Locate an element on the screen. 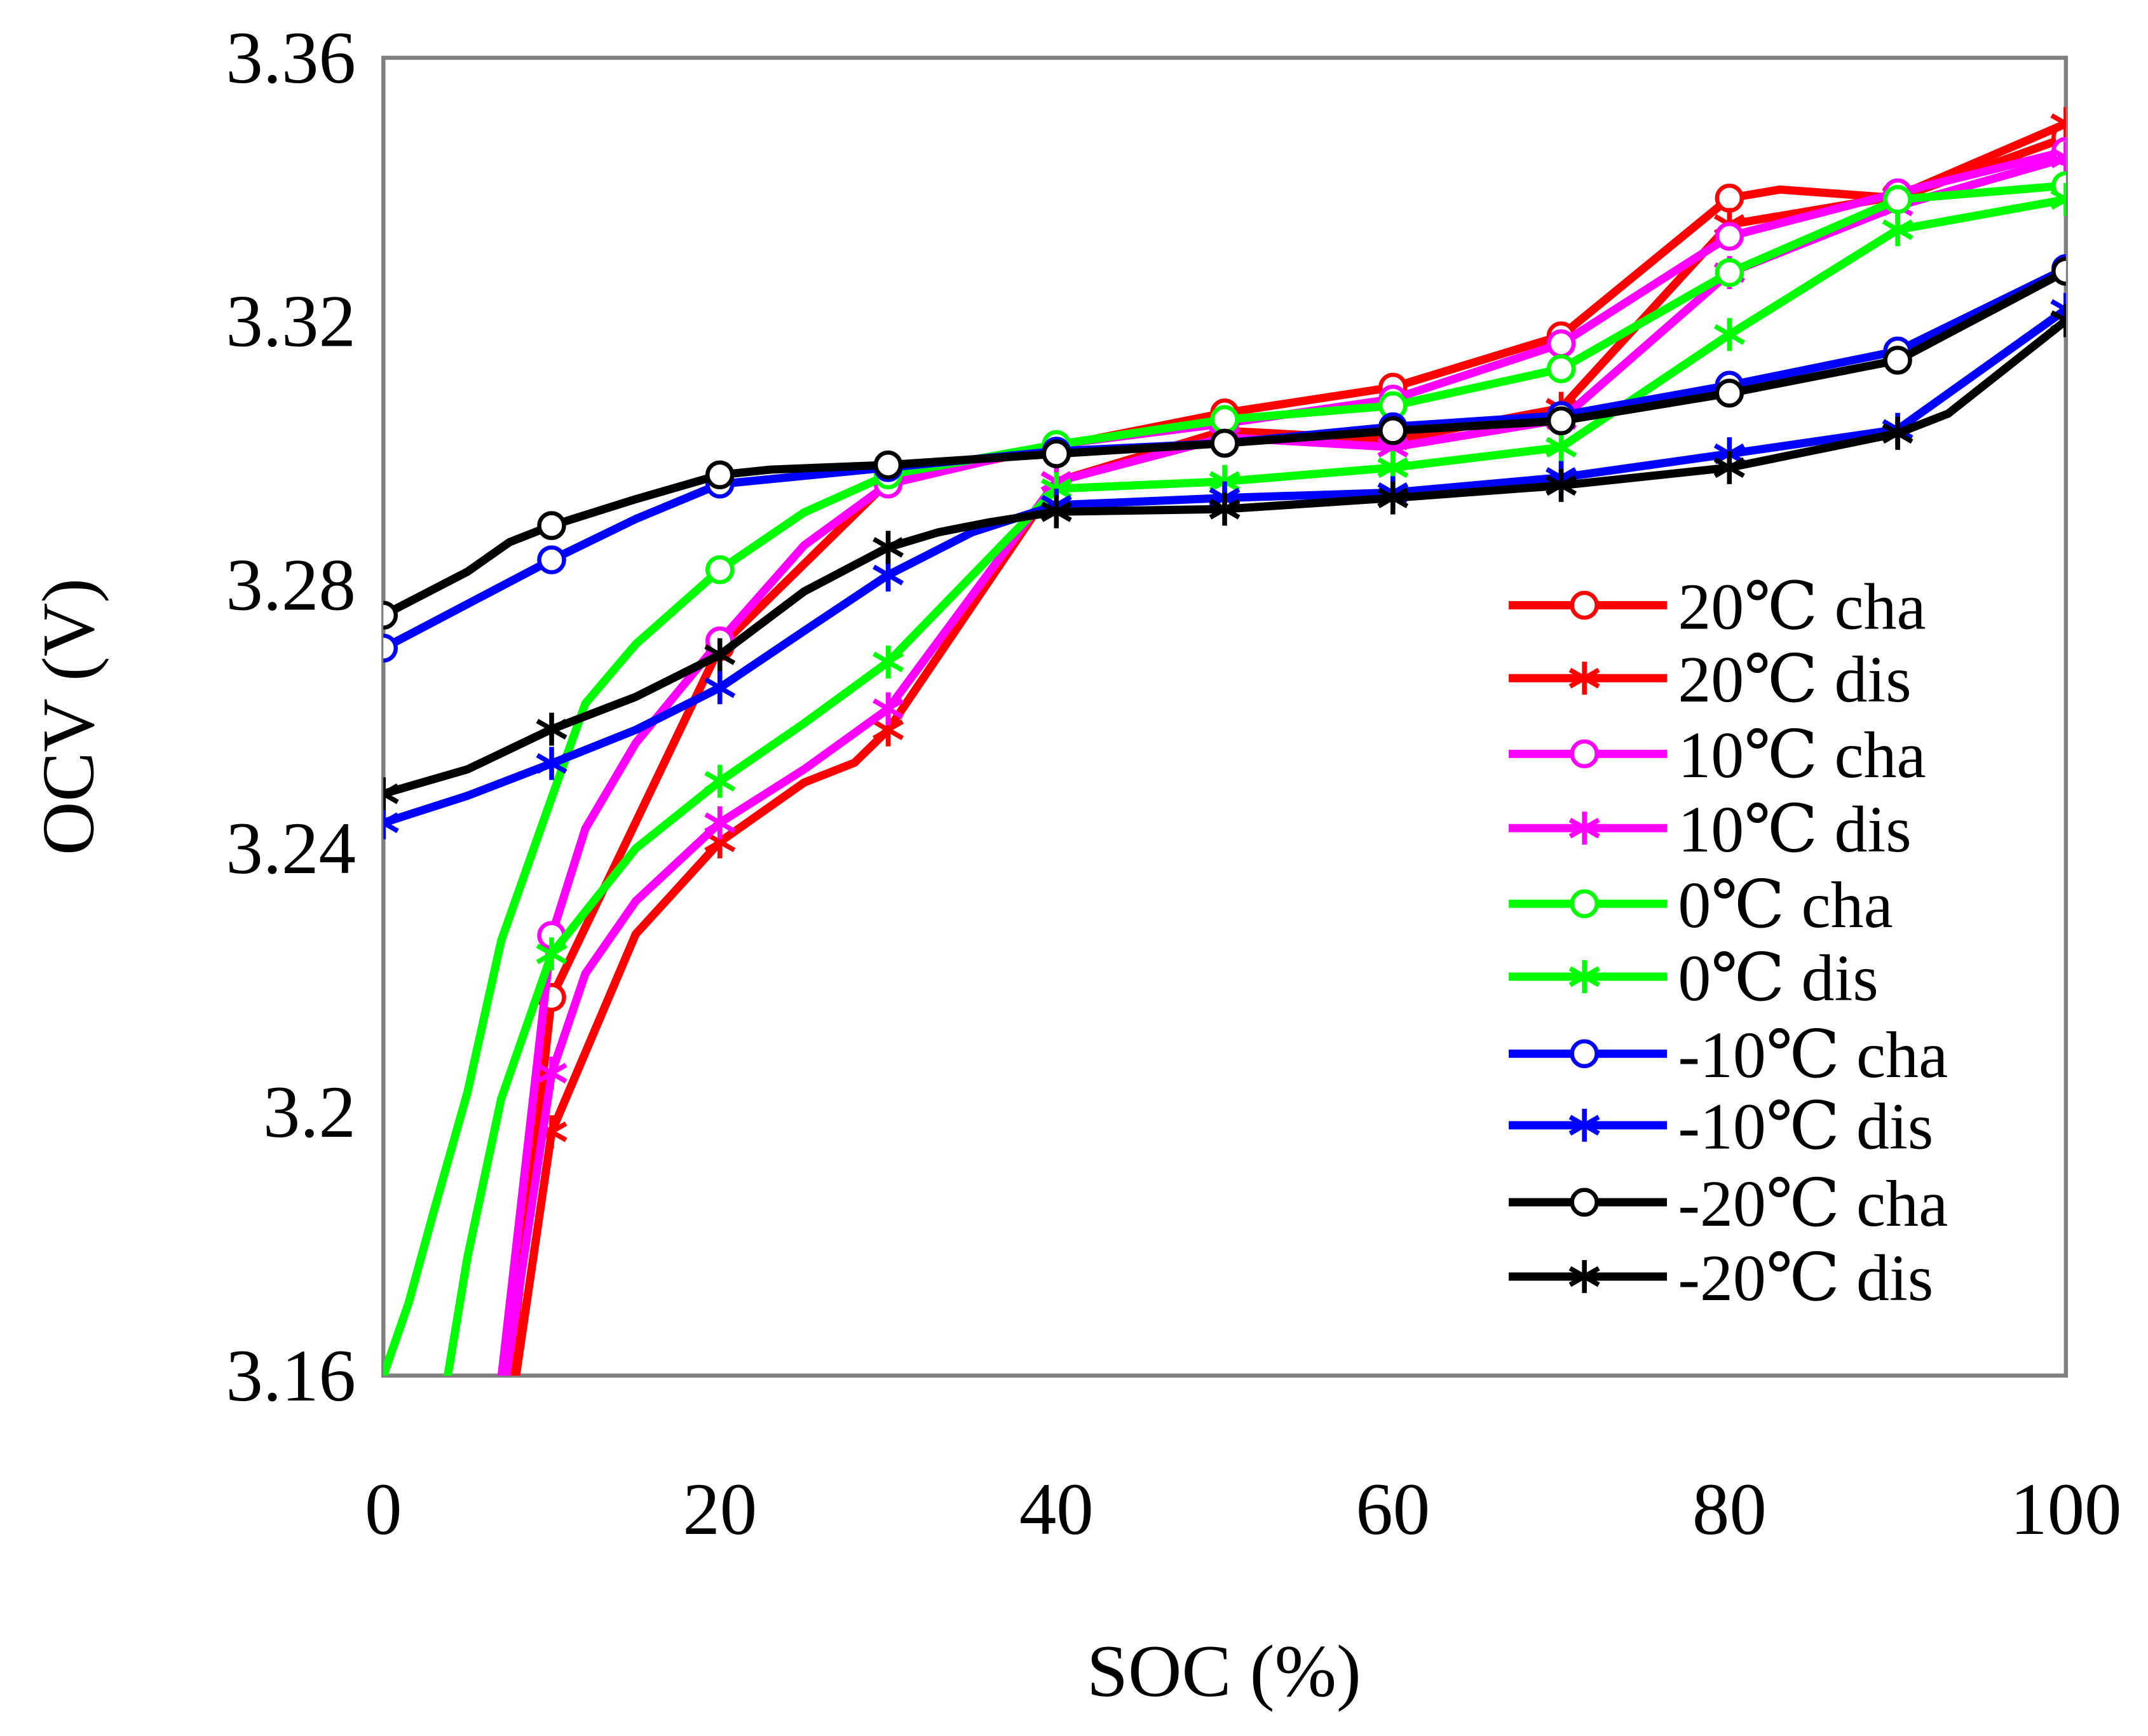  y-tick-label: 3.32 is located at coordinates (291, 322).